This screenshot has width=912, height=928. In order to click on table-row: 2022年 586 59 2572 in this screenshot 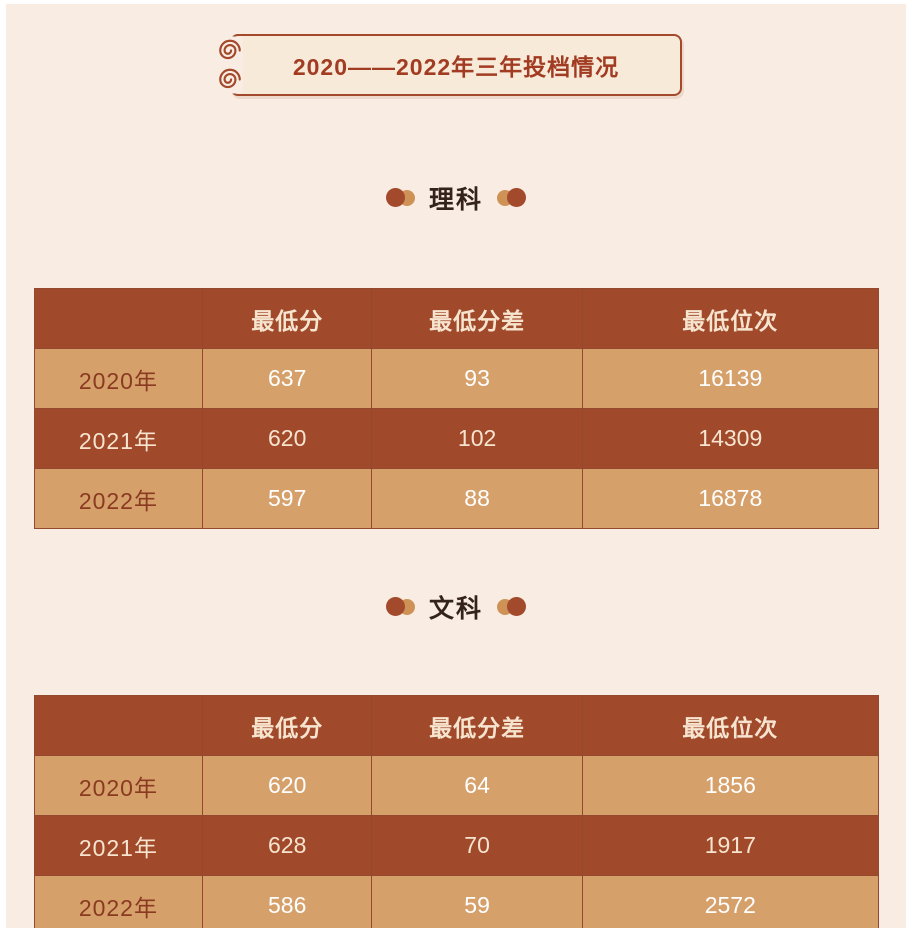, I will do `click(456, 901)`.